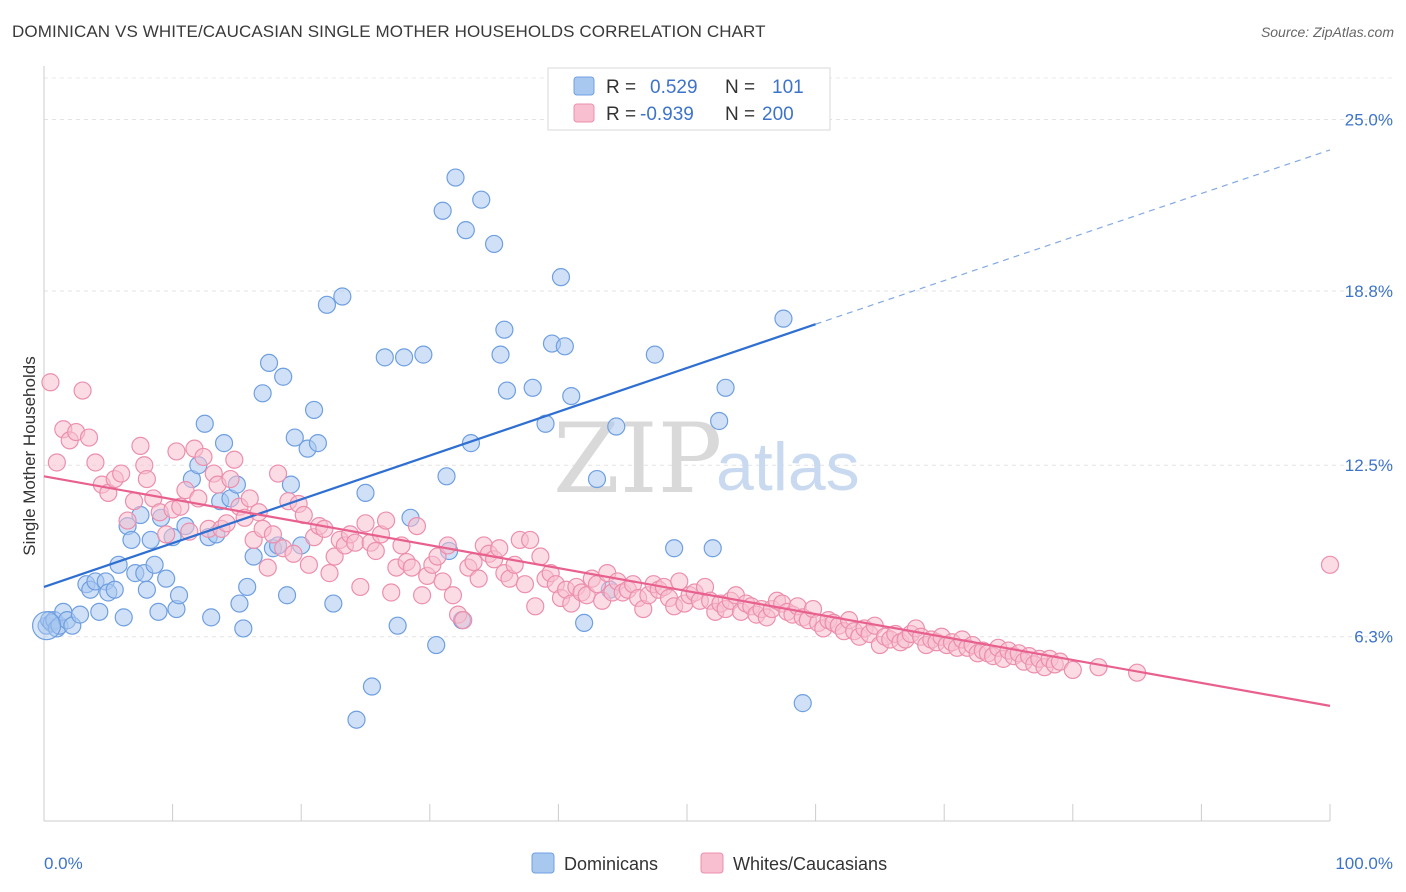 This screenshot has height=892, width=1406. I want to click on y-tick-label-3: 25.0%, so click(1369, 119).